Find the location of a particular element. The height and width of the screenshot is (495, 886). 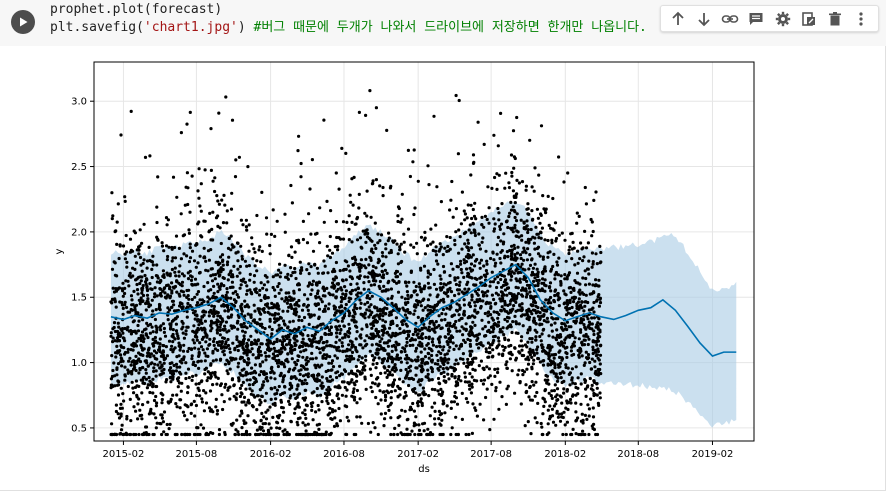

link-icon is located at coordinates (730, 19).